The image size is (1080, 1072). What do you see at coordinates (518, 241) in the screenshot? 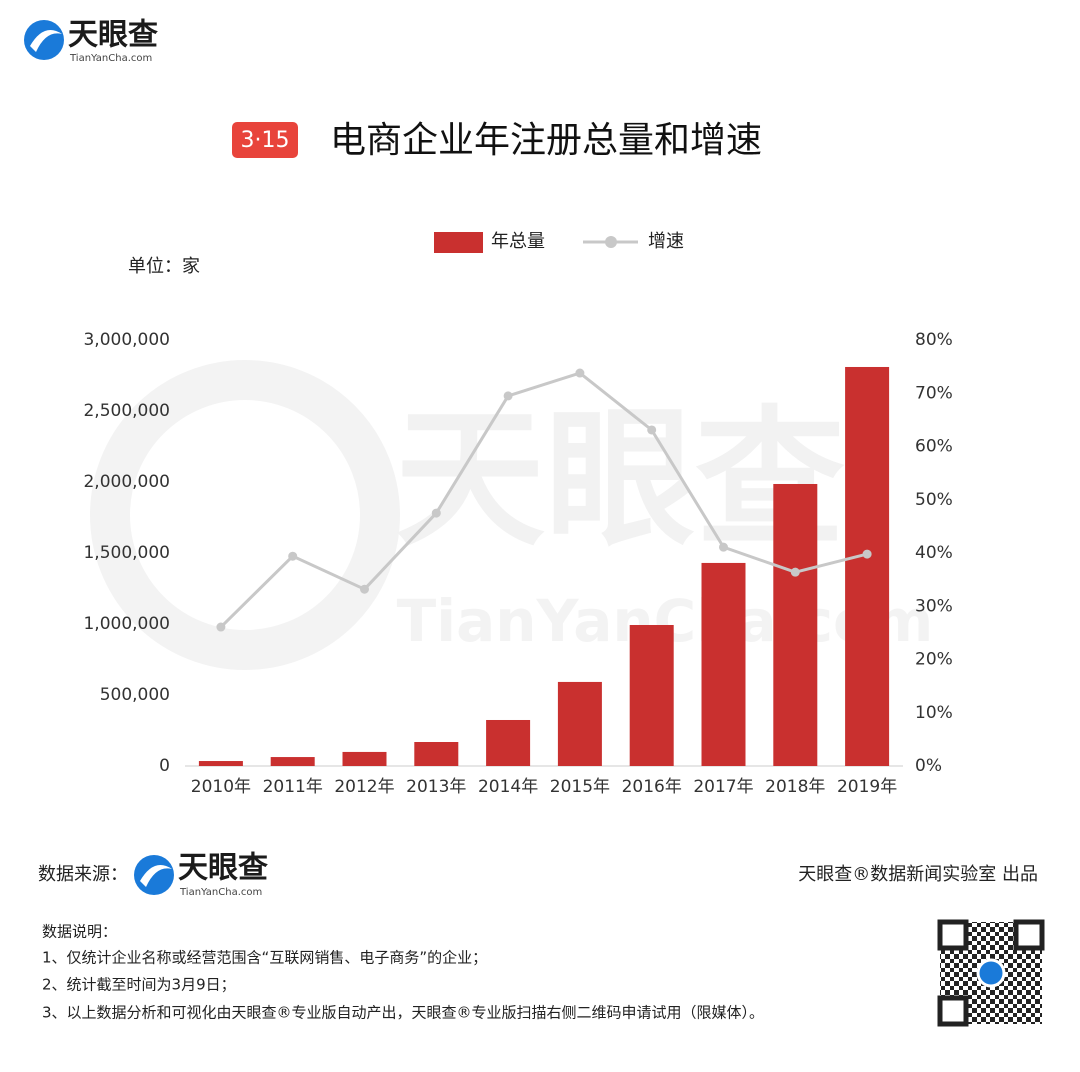
I see `legend-label: 年总量` at bounding box center [518, 241].